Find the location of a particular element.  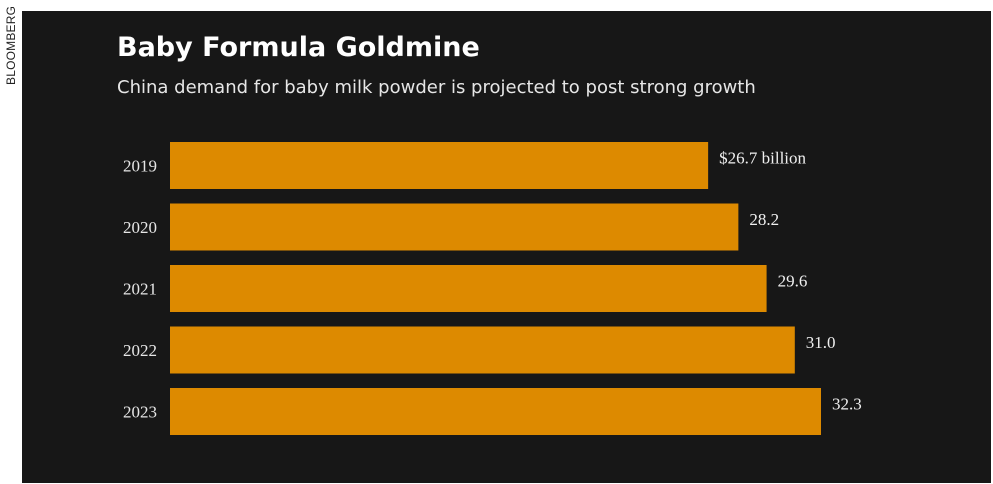

category-label-2020: 2020 is located at coordinates (140, 227).